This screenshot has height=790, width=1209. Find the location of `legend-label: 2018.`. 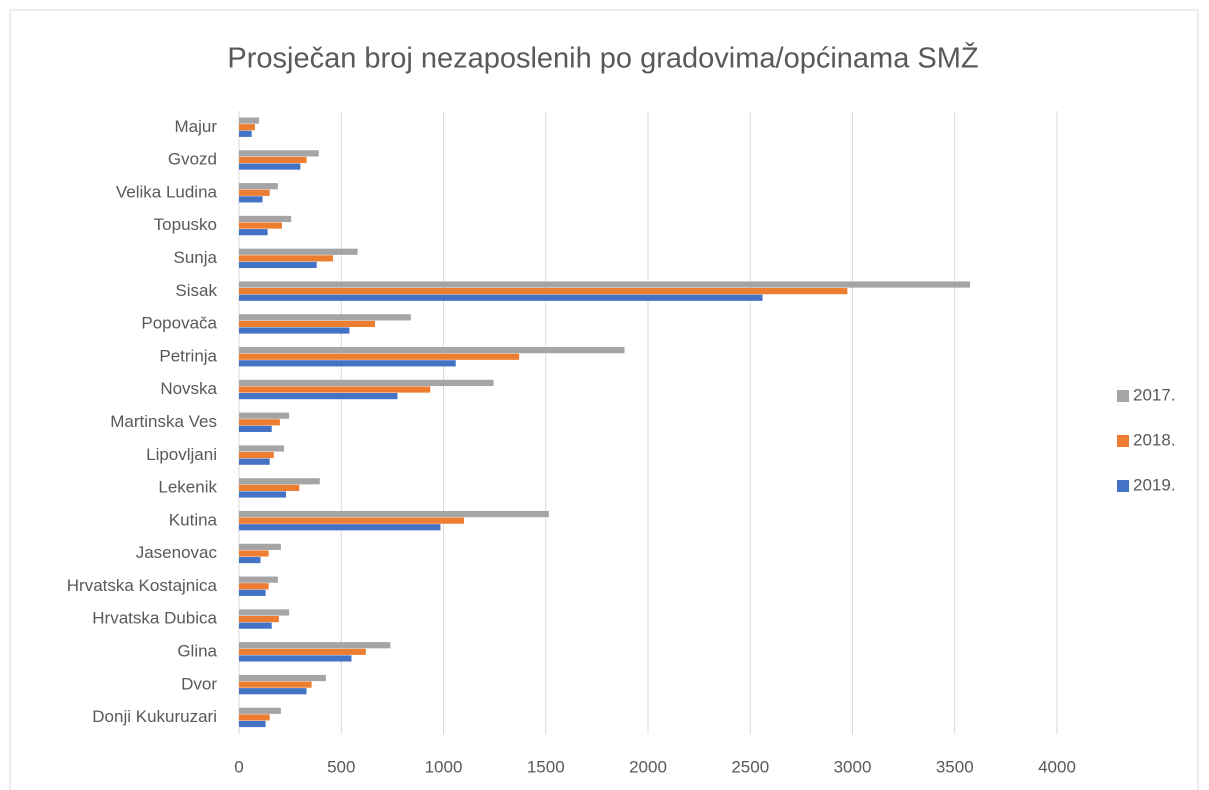

legend-label: 2018. is located at coordinates (1154, 439).